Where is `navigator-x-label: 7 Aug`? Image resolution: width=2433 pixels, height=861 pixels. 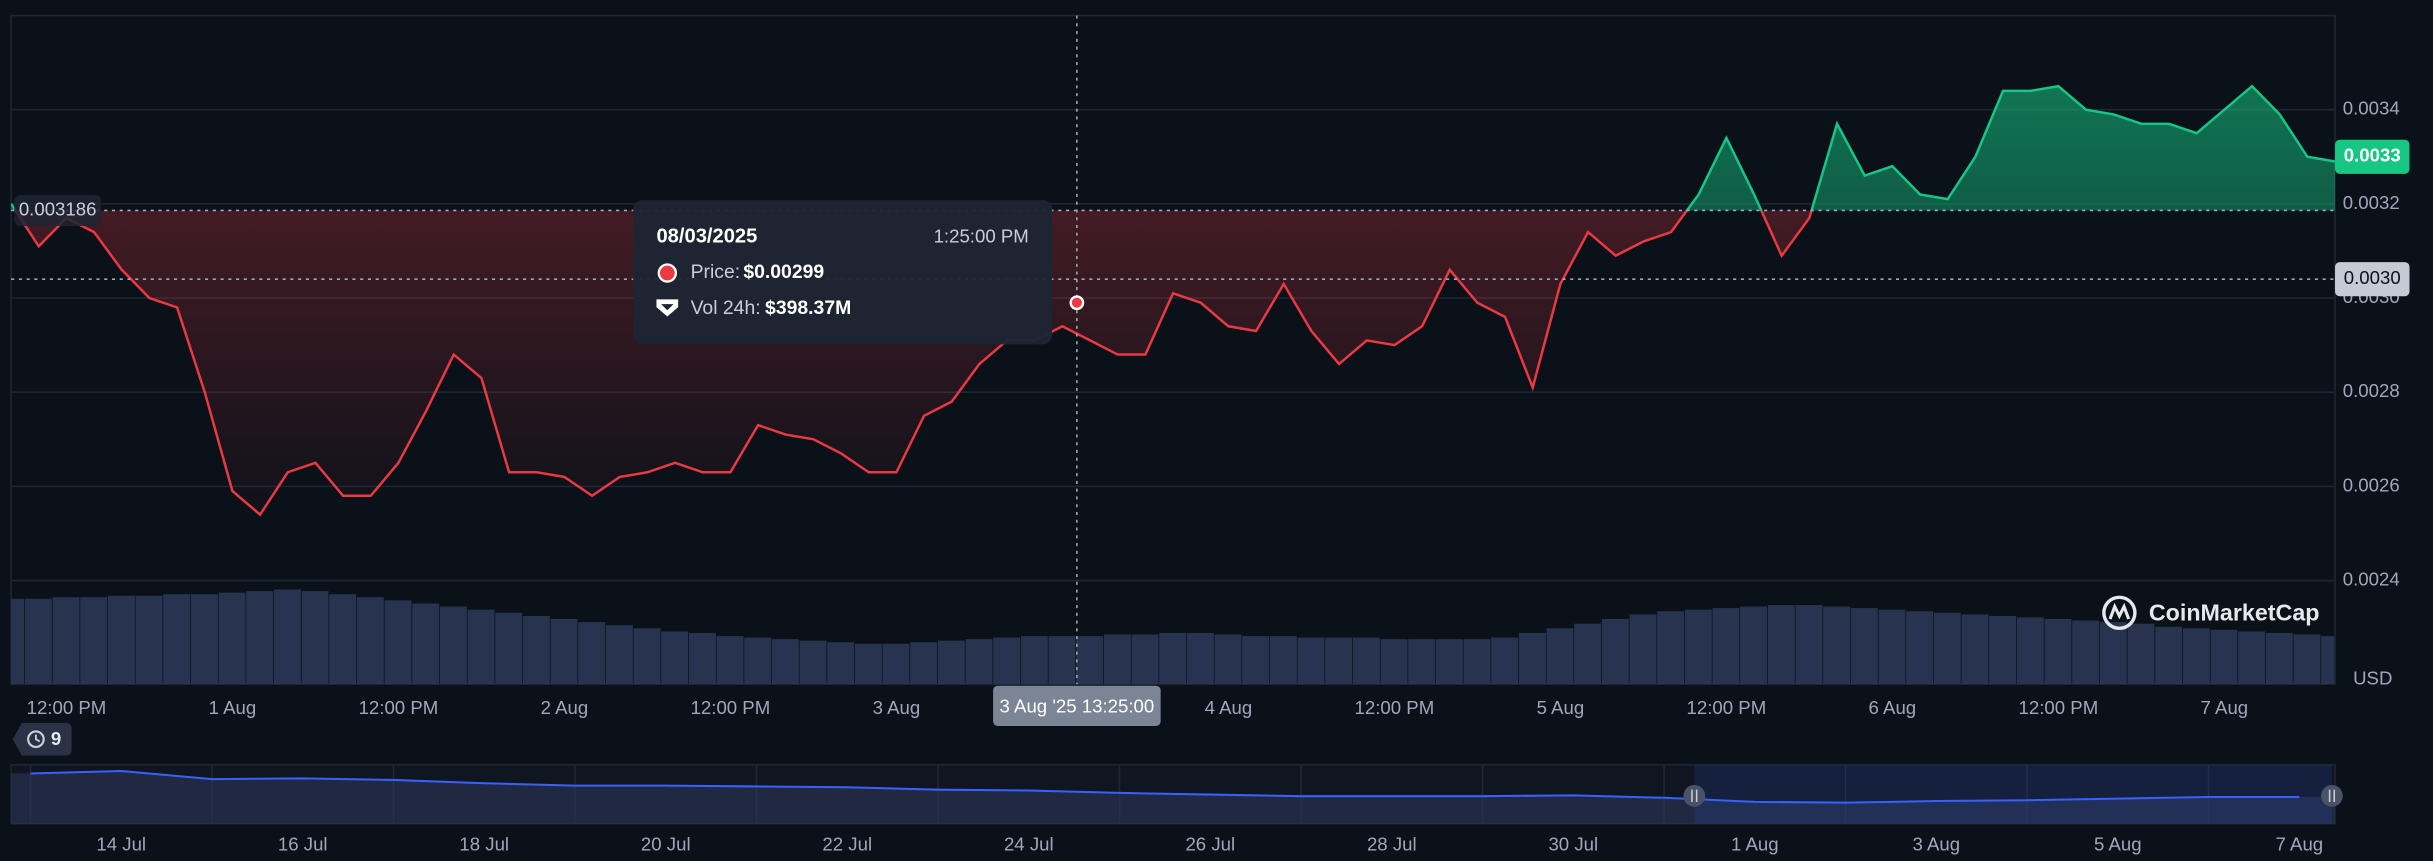 navigator-x-label: 7 Aug is located at coordinates (2300, 843).